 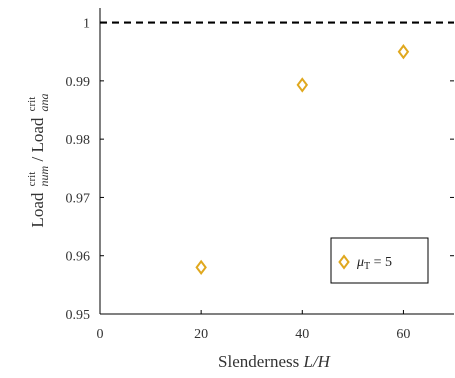 What do you see at coordinates (78, 315) in the screenshot?
I see `y-tick-label: 0.95` at bounding box center [78, 315].